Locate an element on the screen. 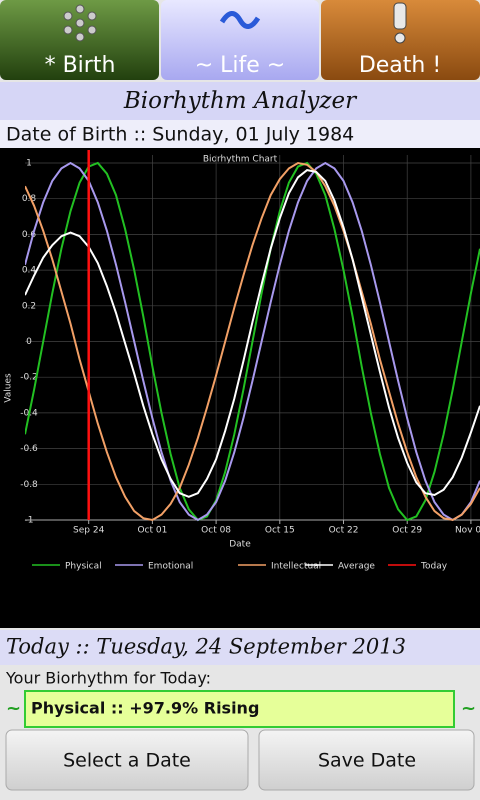 This screenshot has width=480, height=800. tab-life is located at coordinates (240, 40).